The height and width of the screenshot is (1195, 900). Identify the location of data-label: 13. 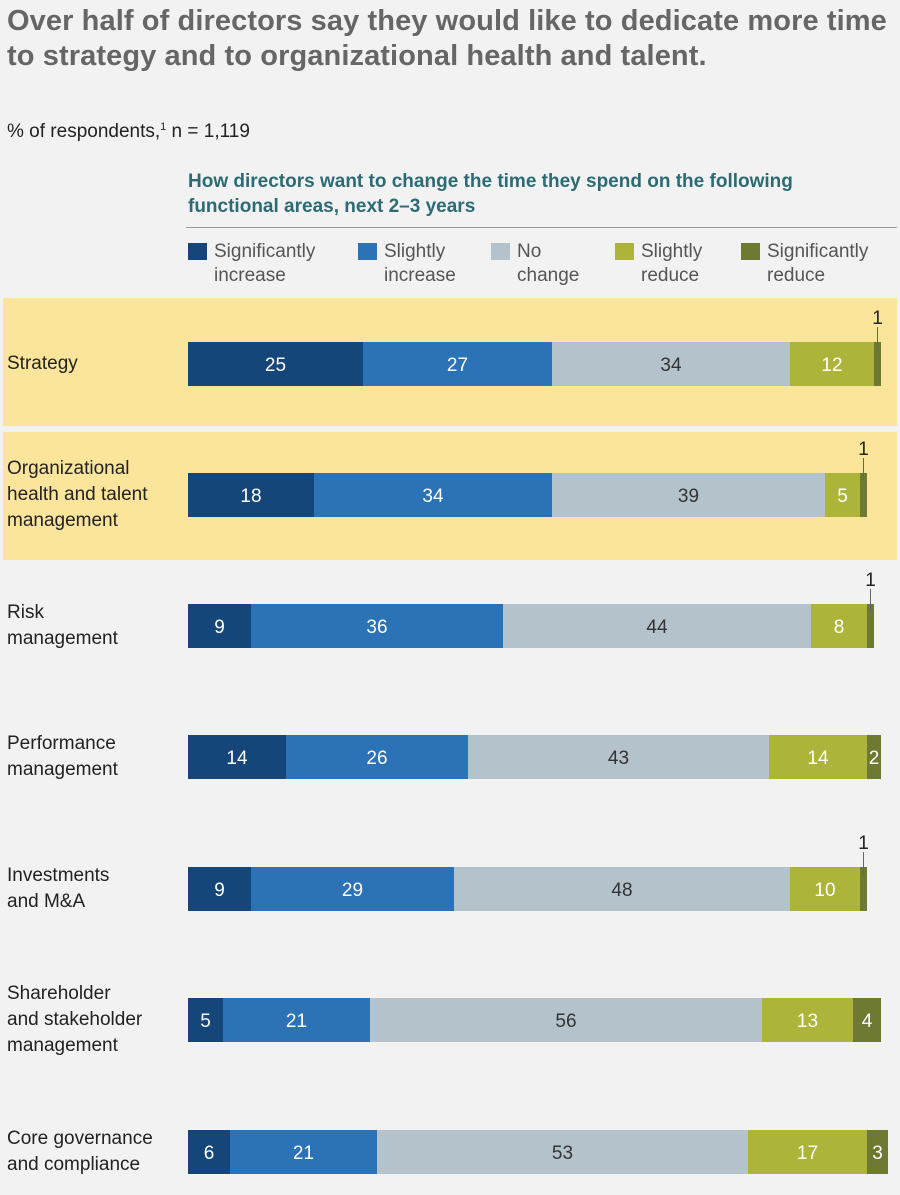
(807, 1021).